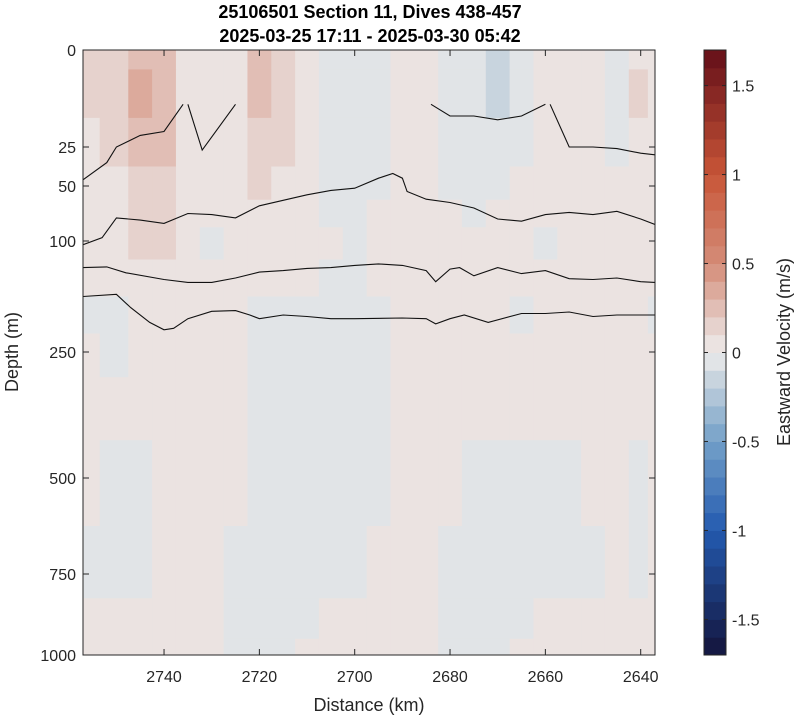  What do you see at coordinates (369, 12) in the screenshot?
I see `chart-title: 25106501 Section 11, Dives 438-457` at bounding box center [369, 12].